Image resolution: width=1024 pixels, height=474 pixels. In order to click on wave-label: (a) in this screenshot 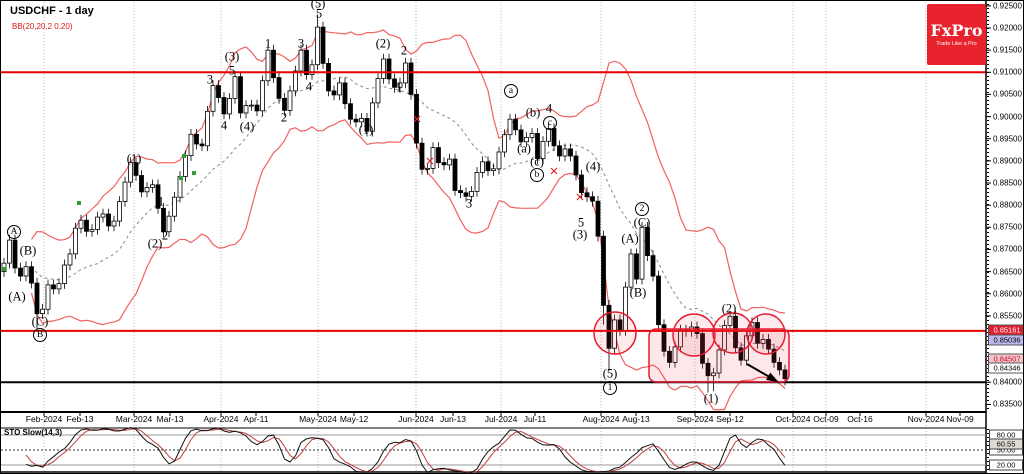, I will do `click(524, 148)`.